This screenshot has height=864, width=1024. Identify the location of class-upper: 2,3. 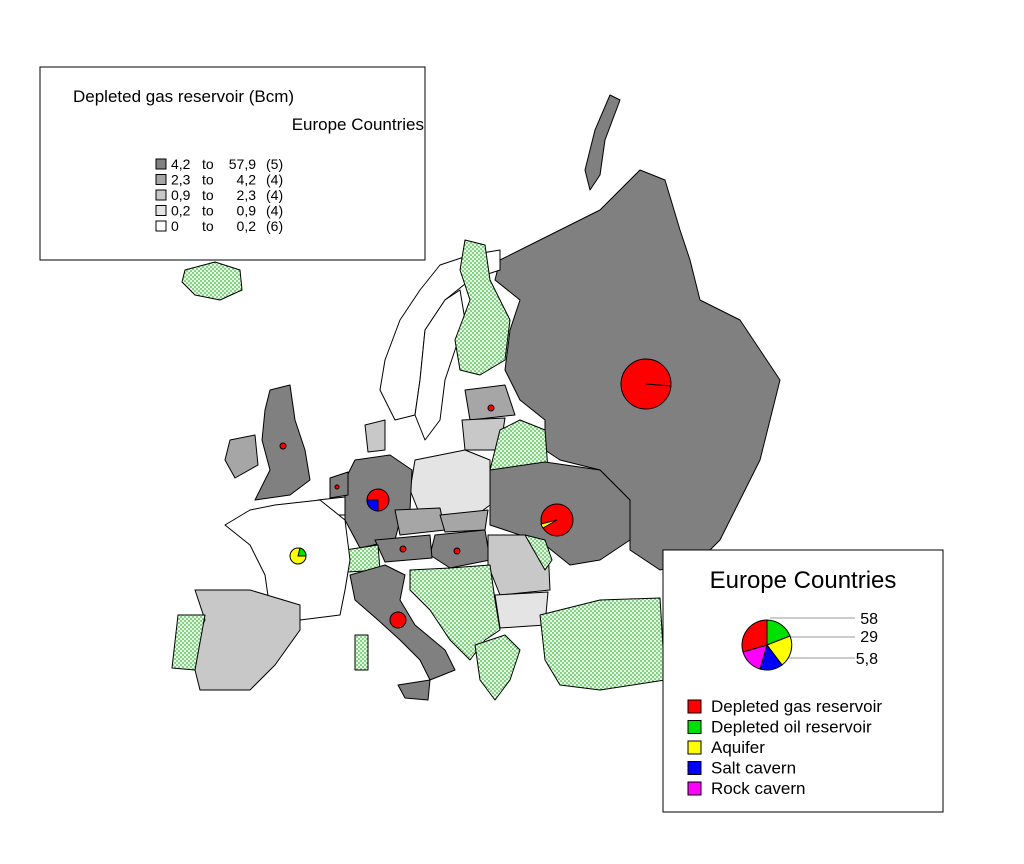
(247, 195).